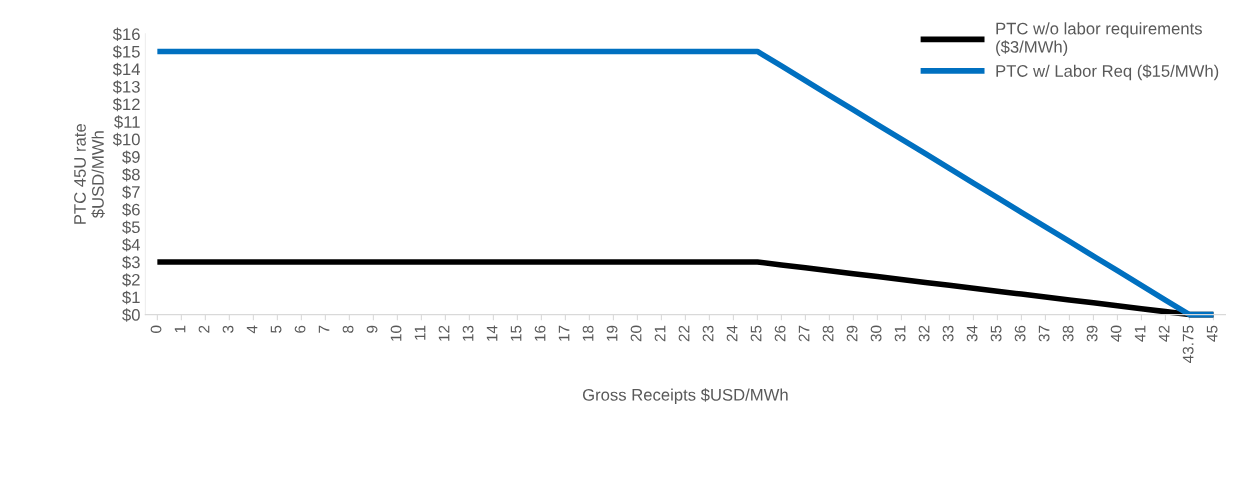 This screenshot has height=484, width=1253. I want to click on x-tick-label: 26, so click(780, 333).